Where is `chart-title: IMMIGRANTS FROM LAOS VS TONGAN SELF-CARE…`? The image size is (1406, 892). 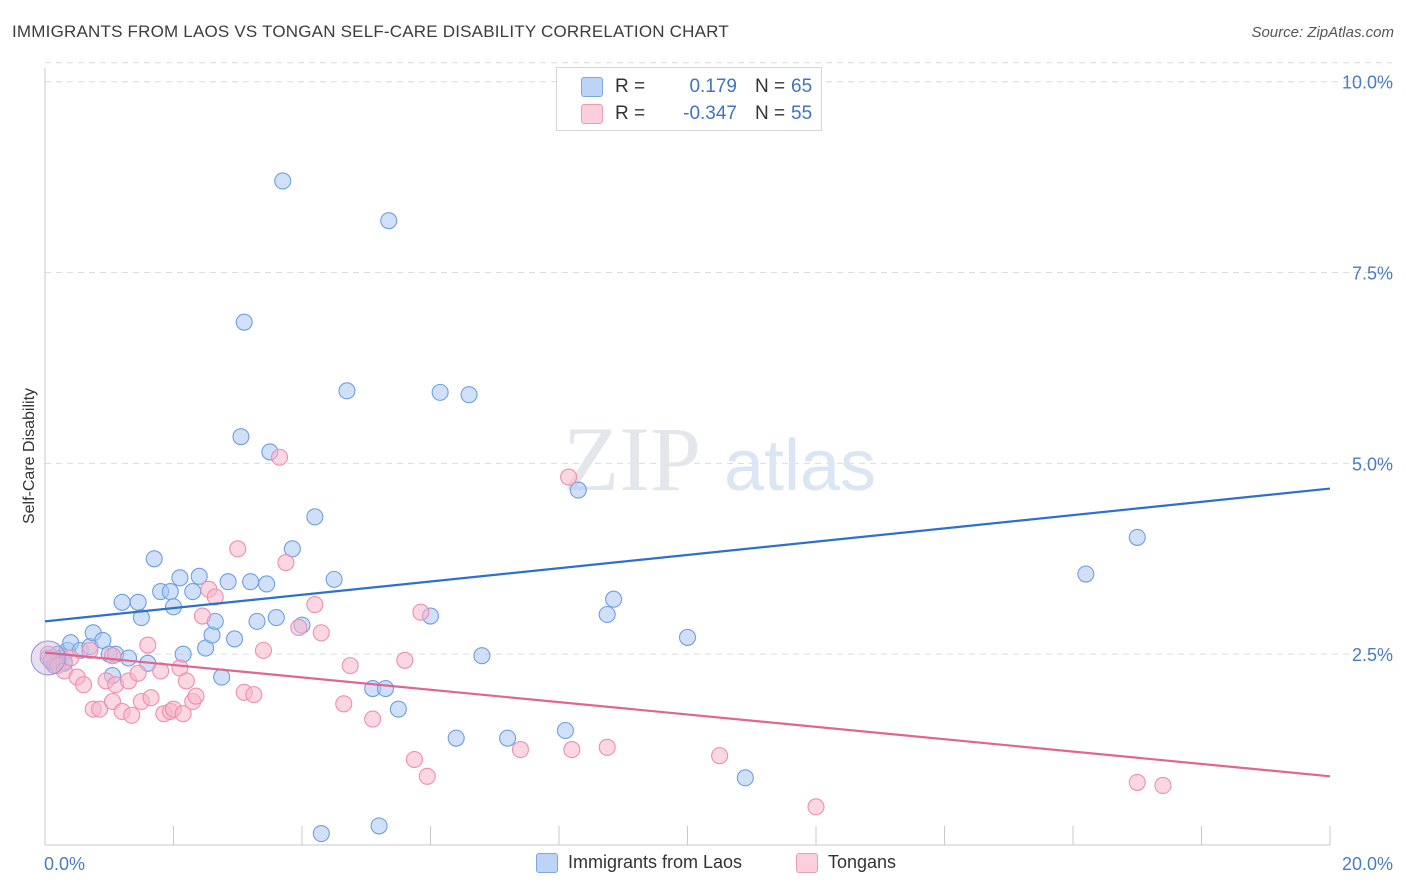 chart-title: IMMIGRANTS FROM LAOS VS TONGAN SELF-CARE… is located at coordinates (370, 31).